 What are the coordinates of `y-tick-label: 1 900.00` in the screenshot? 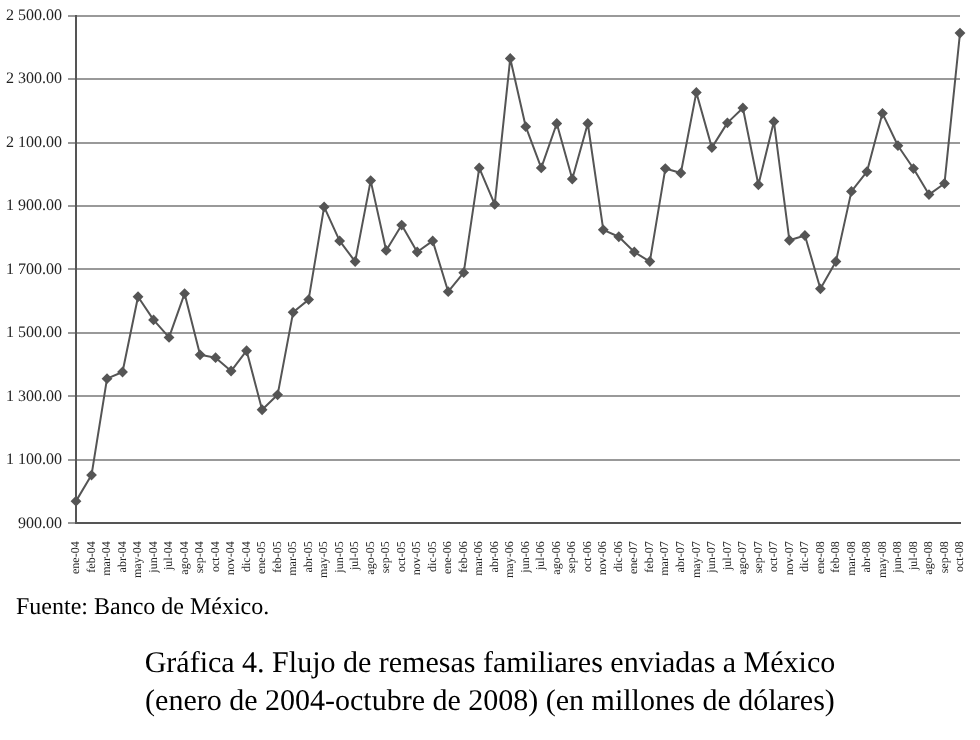 It's located at (34, 205).